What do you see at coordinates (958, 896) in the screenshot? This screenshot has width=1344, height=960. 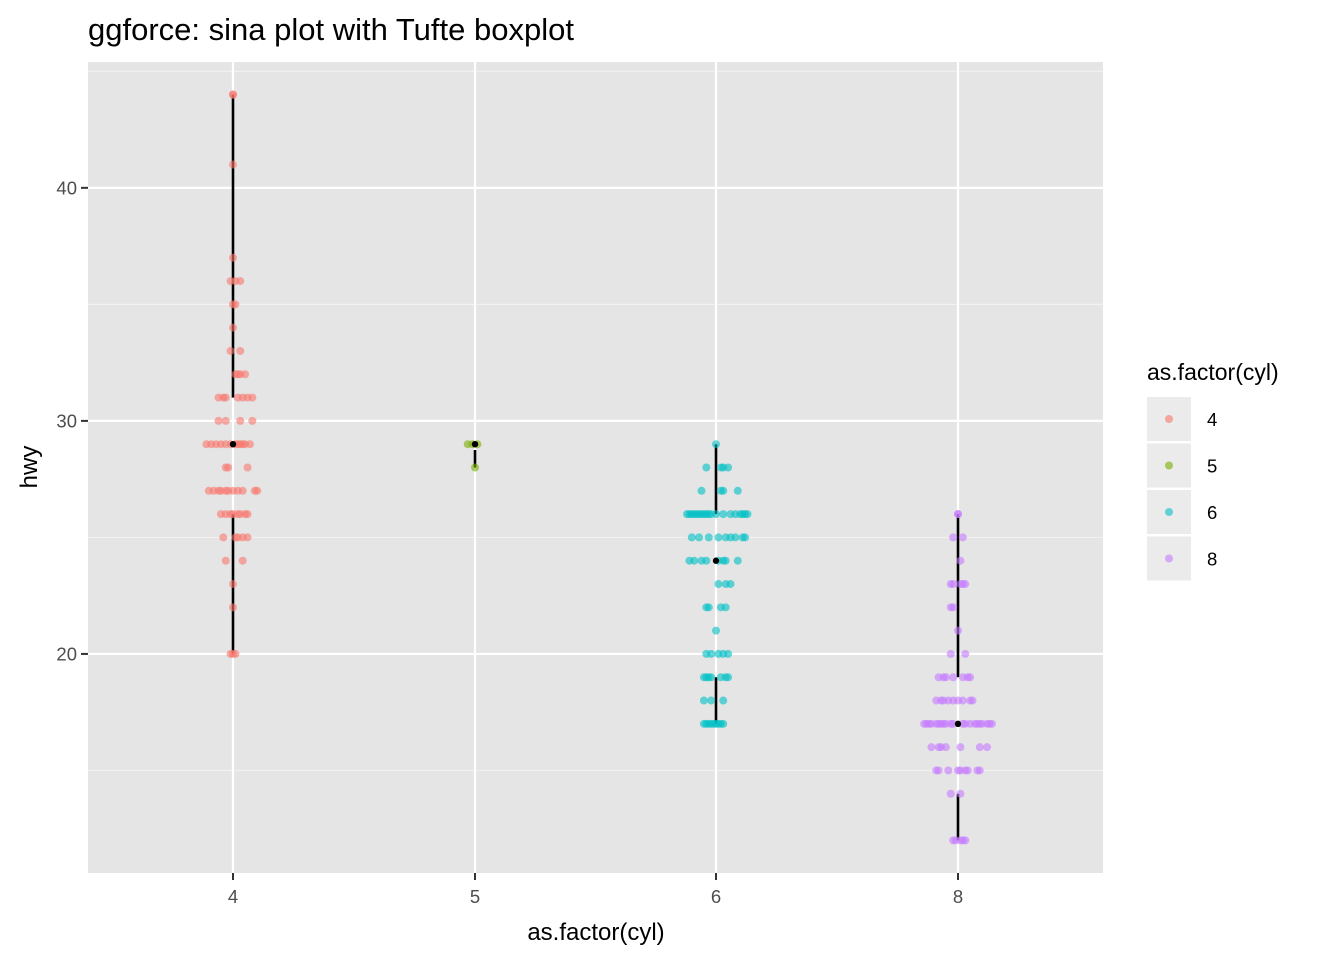 I see `x-tick-label: 8` at bounding box center [958, 896].